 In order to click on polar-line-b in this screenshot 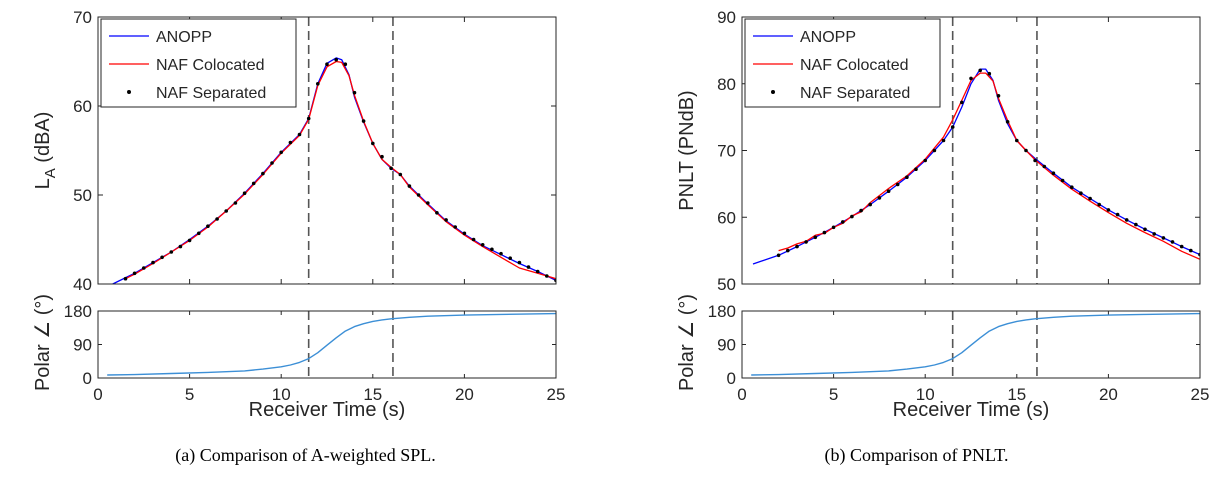, I will do `click(975, 344)`.